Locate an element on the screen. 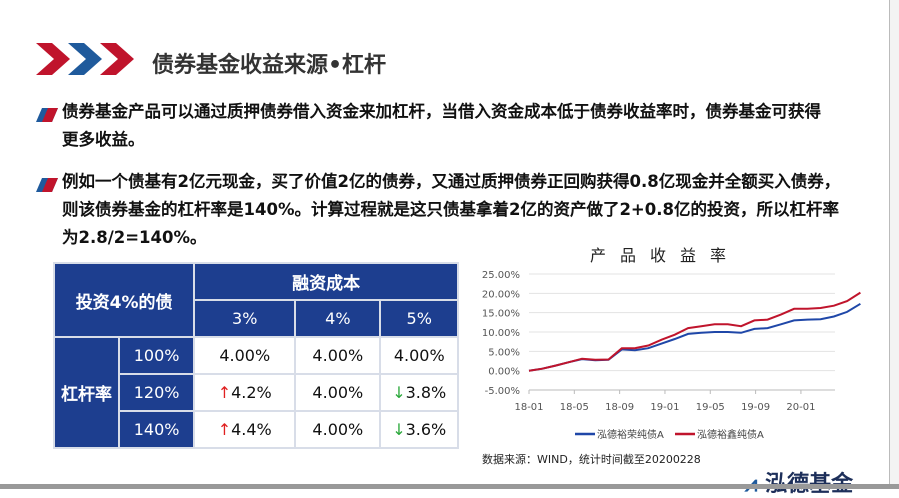 This screenshot has height=498, width=899. table-cell: ↑4.2% is located at coordinates (245, 392).